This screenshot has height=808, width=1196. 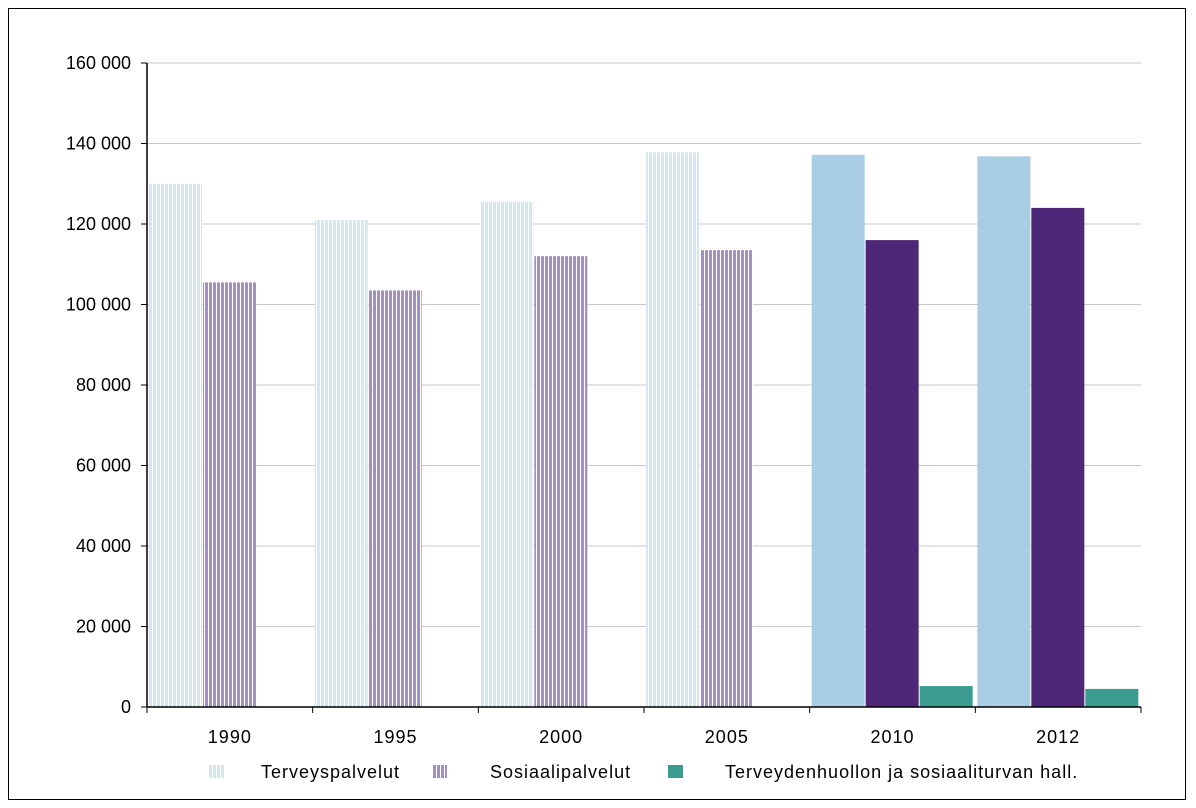 I want to click on bar-sosiaalipalvelut-2010, so click(x=892, y=473).